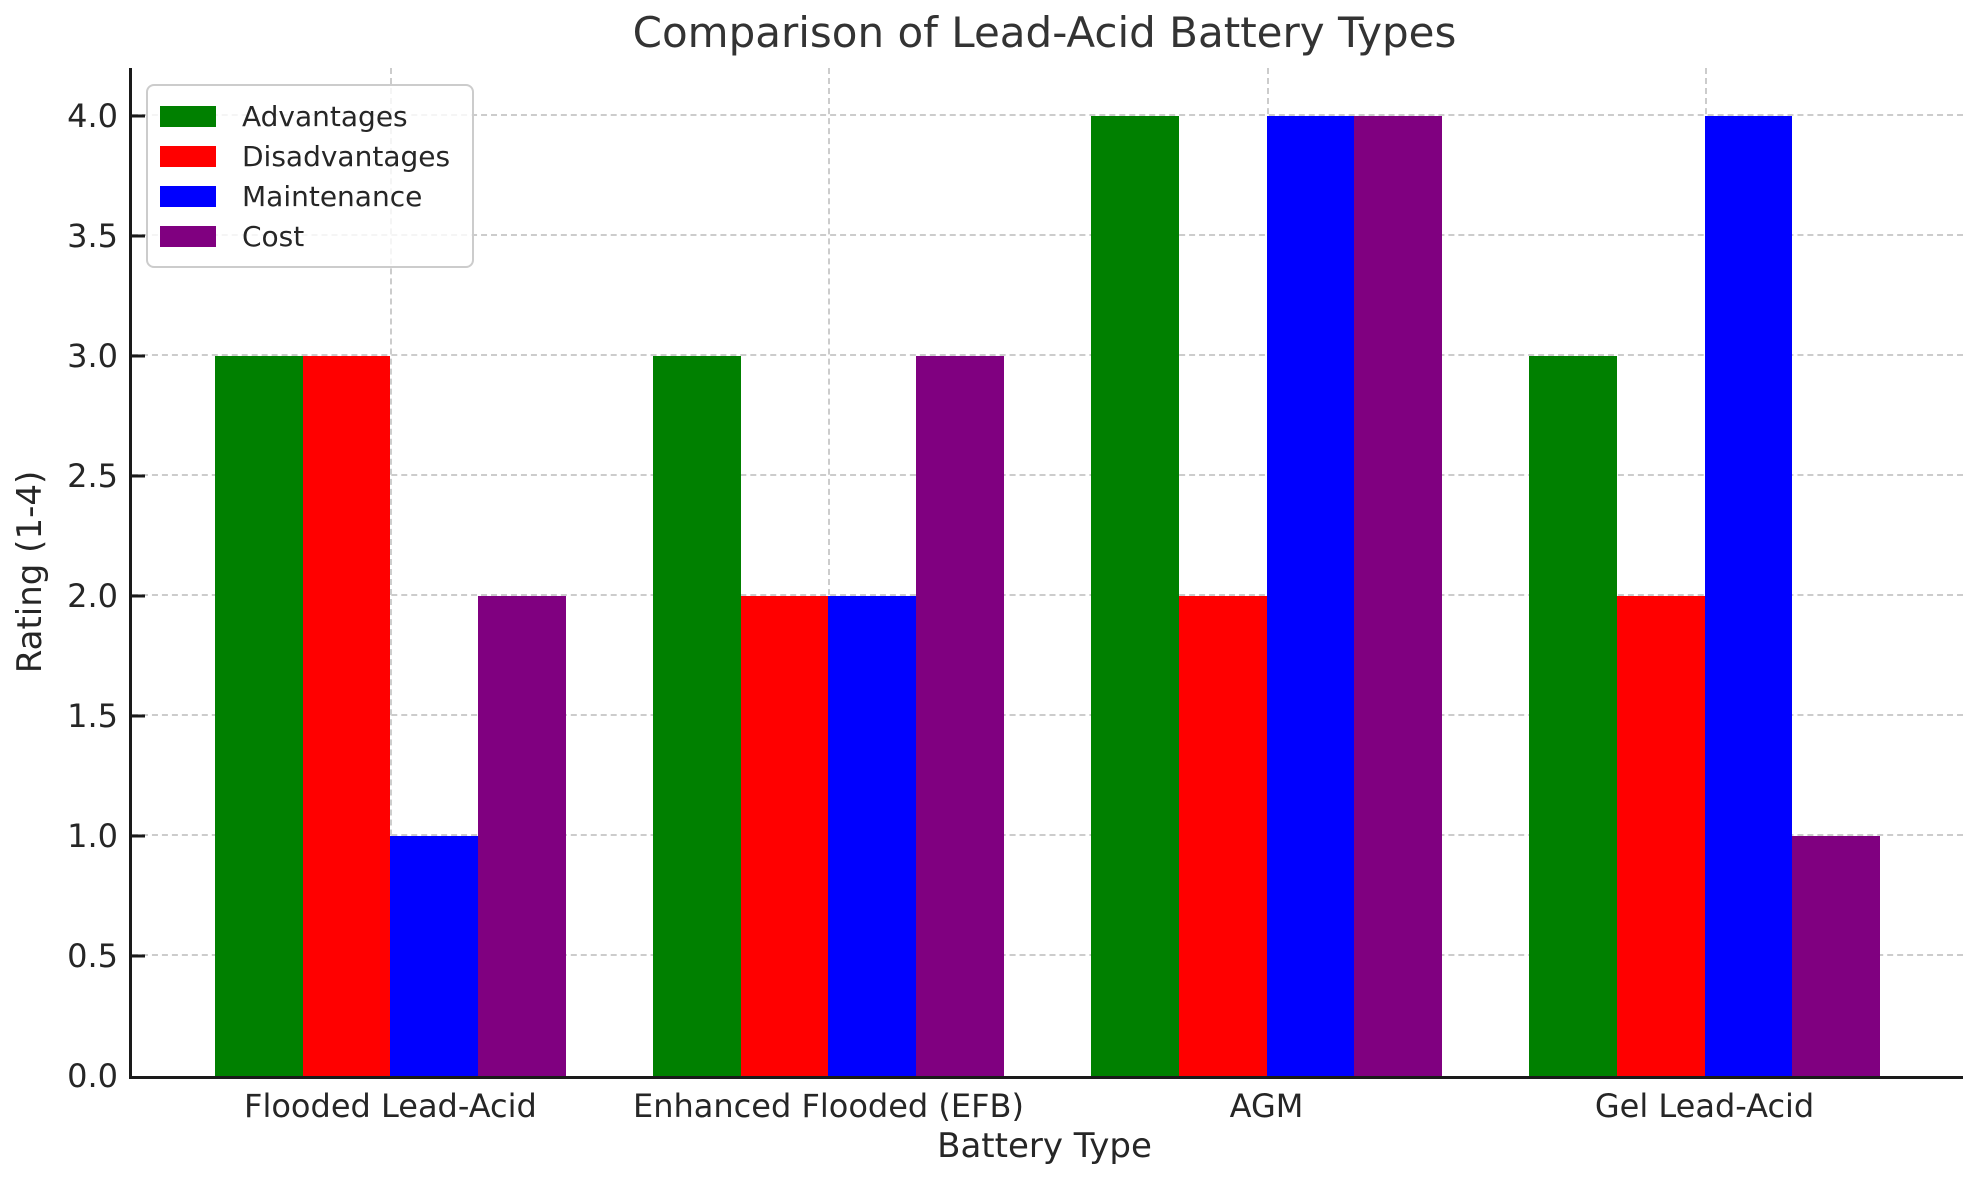 This screenshot has height=1180, width=1979. I want to click on bar-gel-lead-acid-advantages, so click(1573, 716).